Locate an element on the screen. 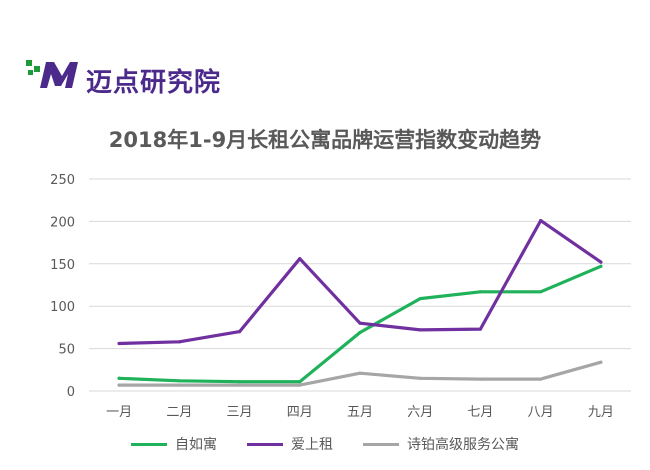 The image size is (650, 470). legend-item-2: 诗铂高级服务公寓 is located at coordinates (441, 444).